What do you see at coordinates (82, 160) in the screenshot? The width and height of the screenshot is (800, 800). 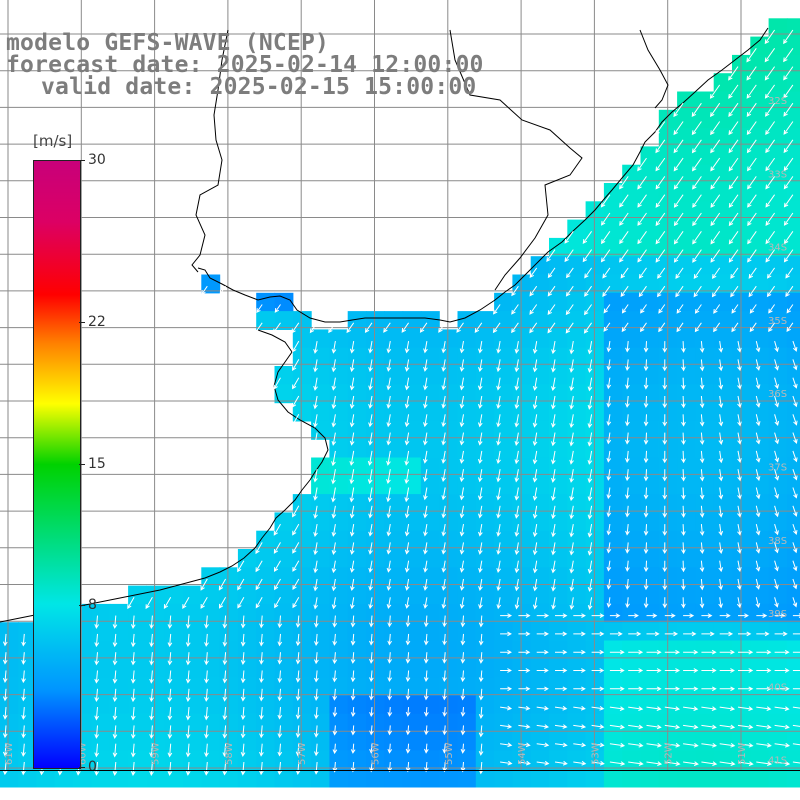 I see `colorbar-tick-mark` at bounding box center [82, 160].